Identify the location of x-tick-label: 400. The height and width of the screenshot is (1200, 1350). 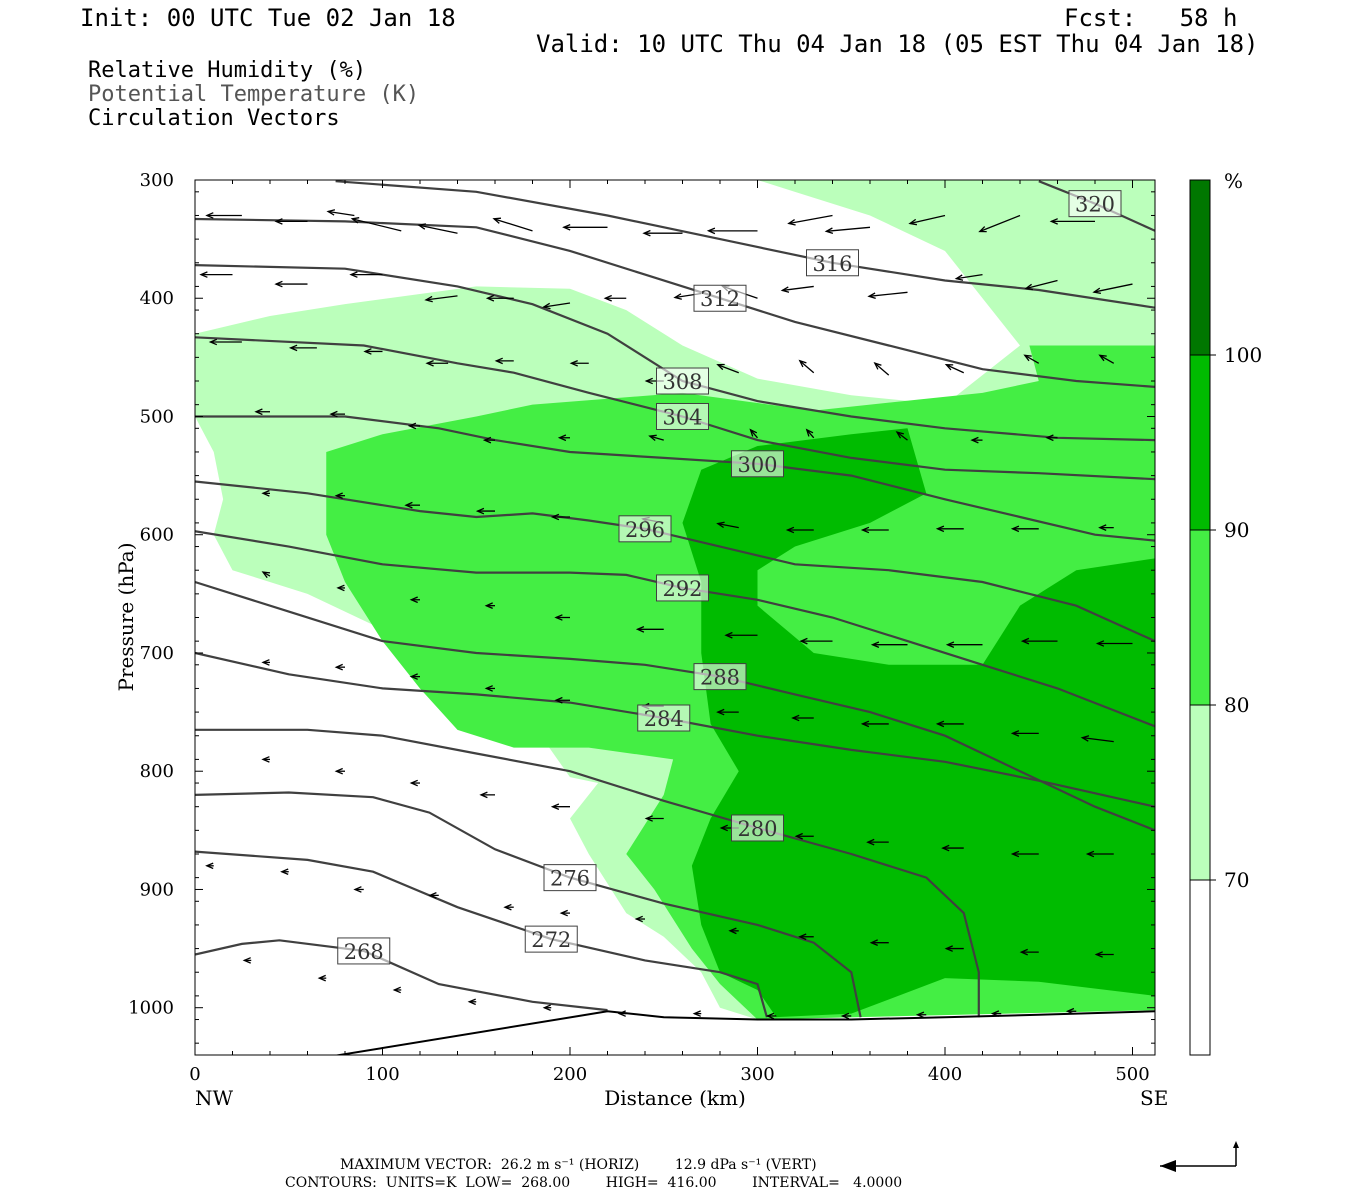
(945, 1074).